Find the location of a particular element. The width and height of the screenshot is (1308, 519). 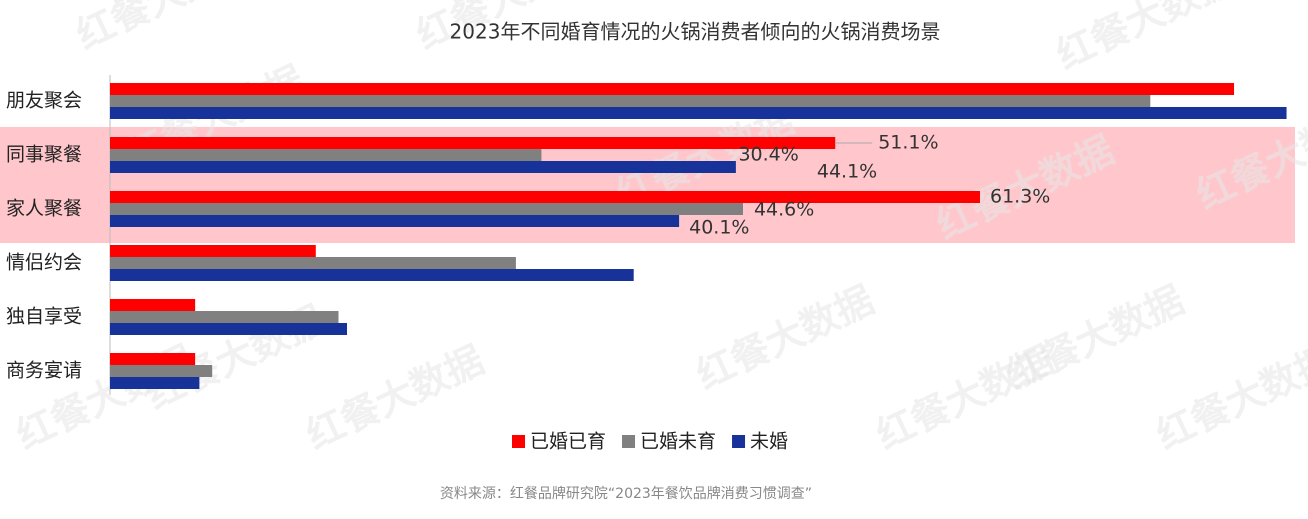

y-tick-label: 独自享受 is located at coordinates (44, 317).